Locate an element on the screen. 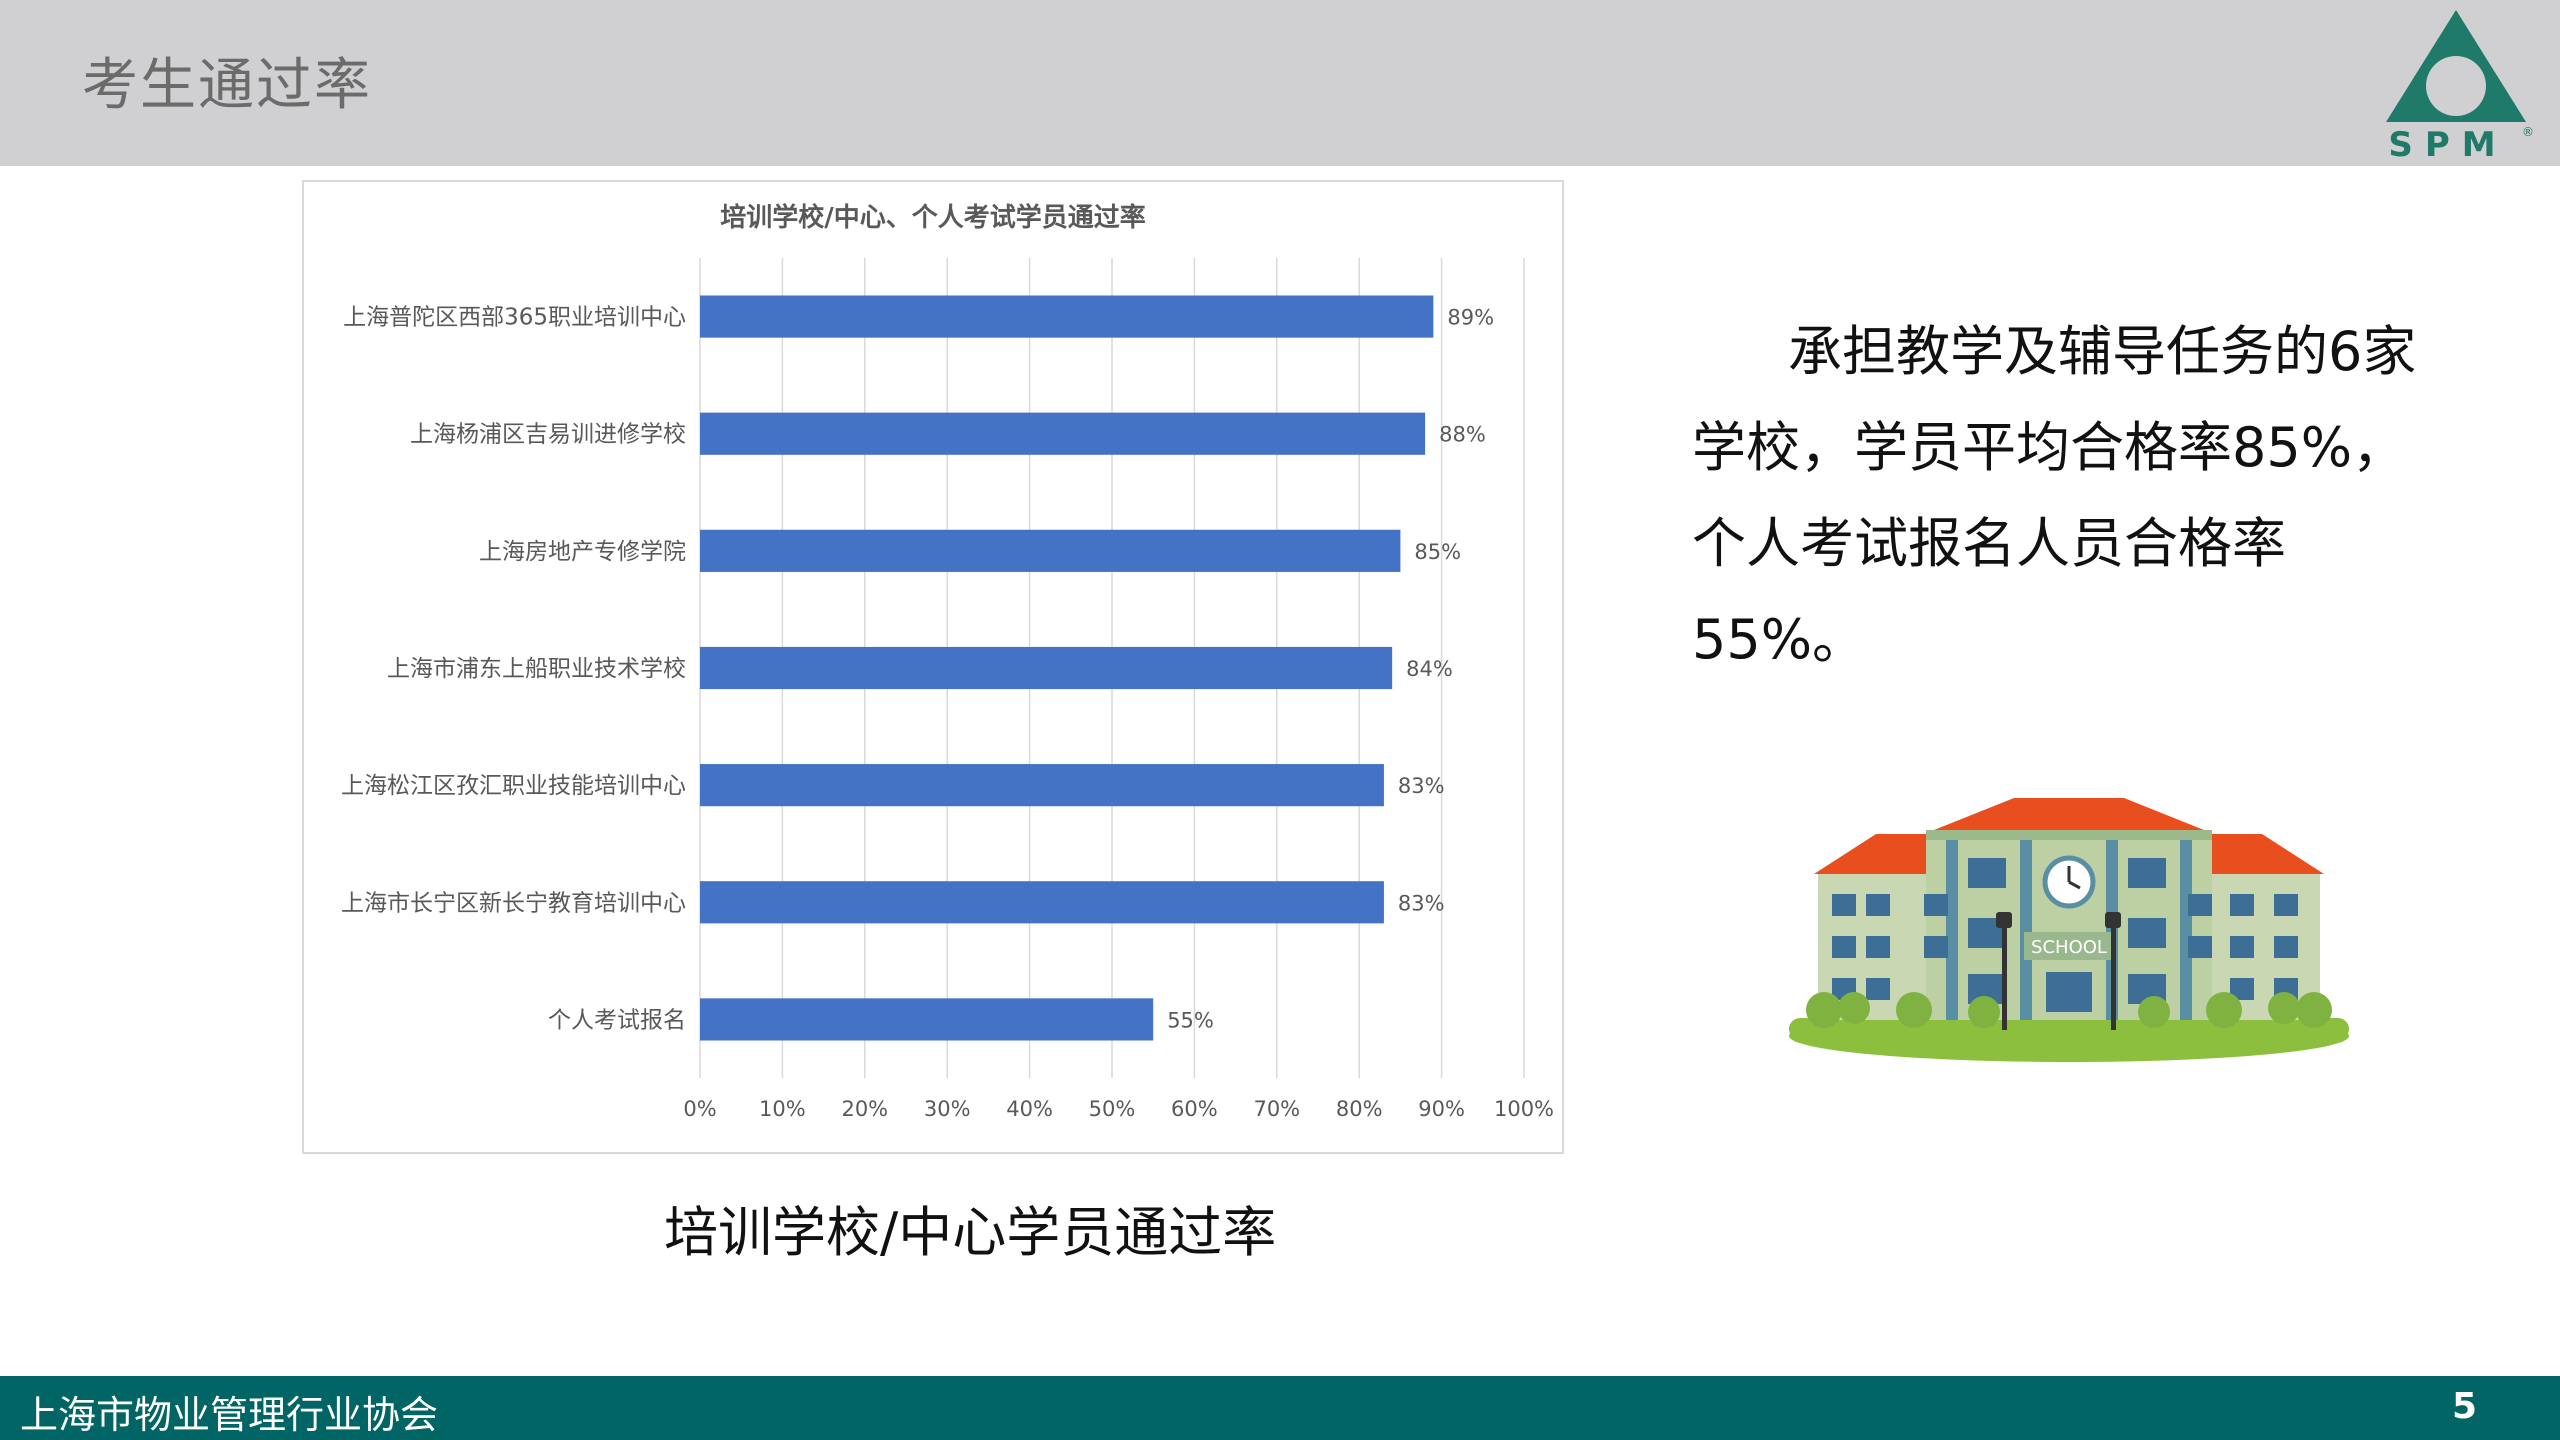 The height and width of the screenshot is (1440, 2560). category-label: 上海杨浦区吉易训进修学校 is located at coordinates (548, 435).